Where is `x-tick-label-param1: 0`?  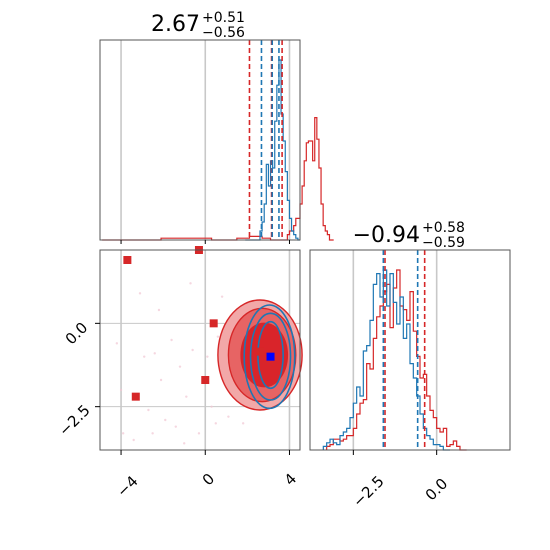
x-tick-label-param1: 0 is located at coordinates (208, 479).